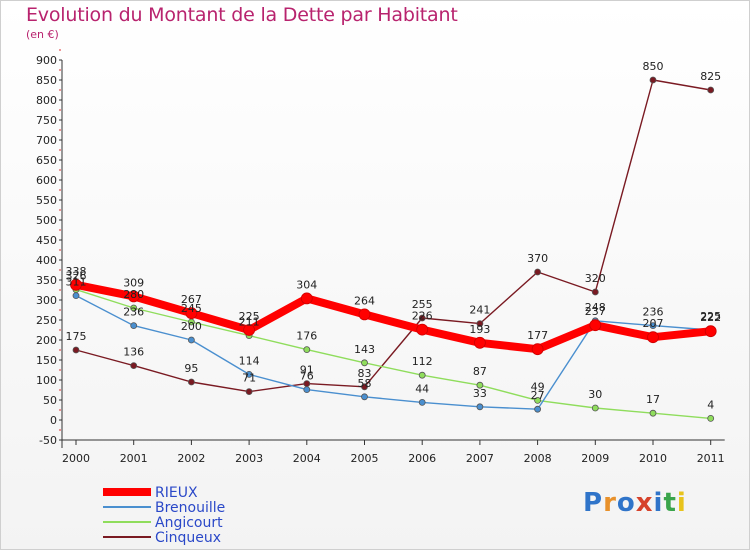 Image resolution: width=750 pixels, height=550 pixels. Describe the element at coordinates (46, 220) in the screenshot. I see `y-tick-label: 500` at that location.